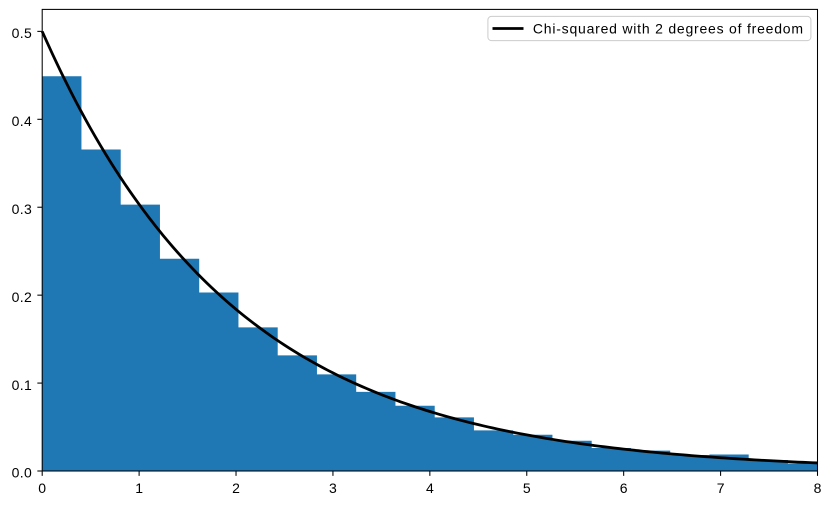 The image size is (831, 505). What do you see at coordinates (22, 473) in the screenshot?
I see `svg-text: 0.0` at bounding box center [22, 473].